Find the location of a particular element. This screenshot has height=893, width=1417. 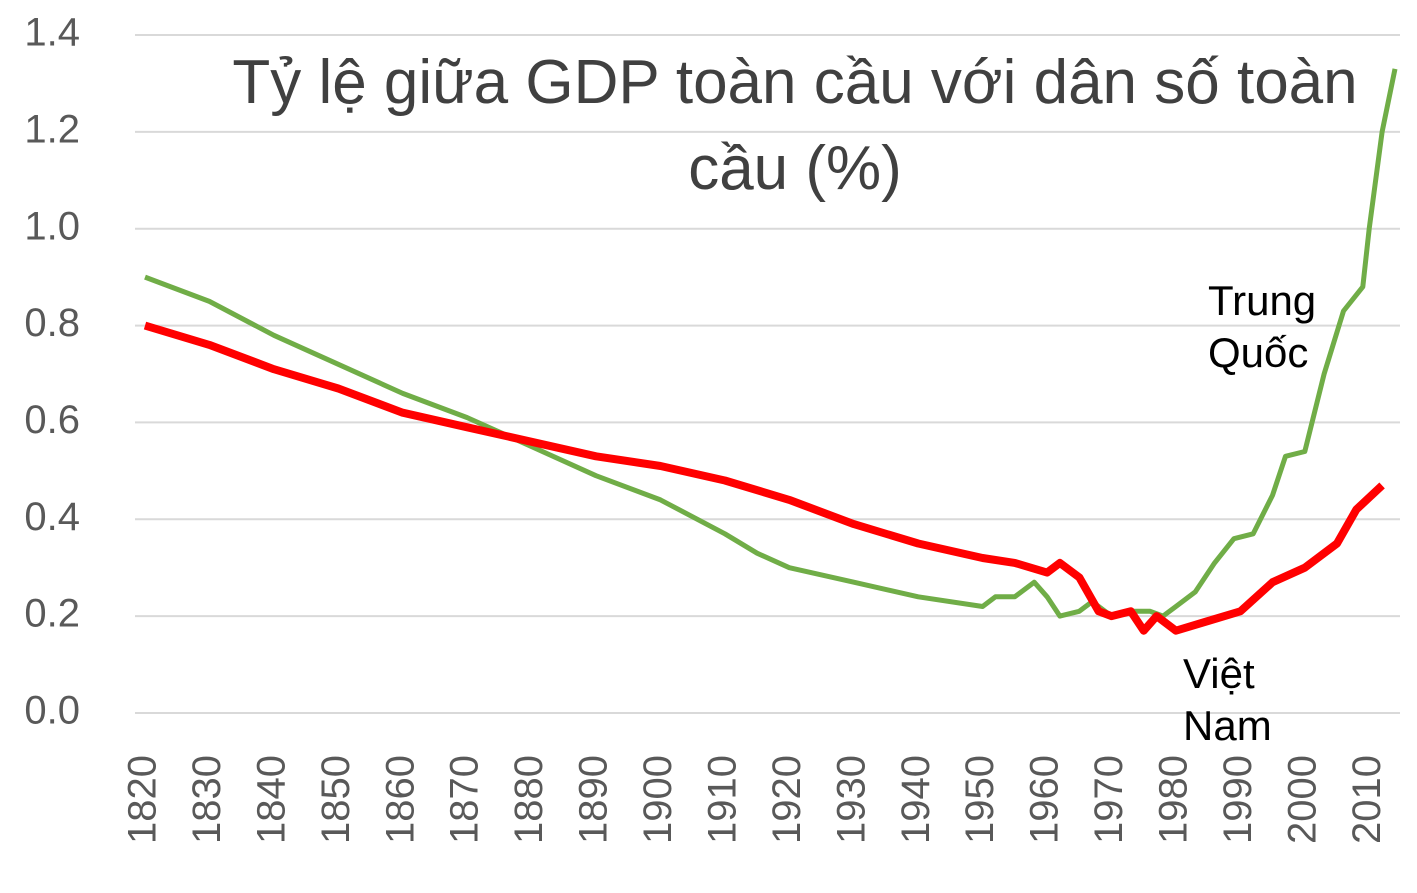

x-tick-label: 1930 is located at coordinates (851, 799).